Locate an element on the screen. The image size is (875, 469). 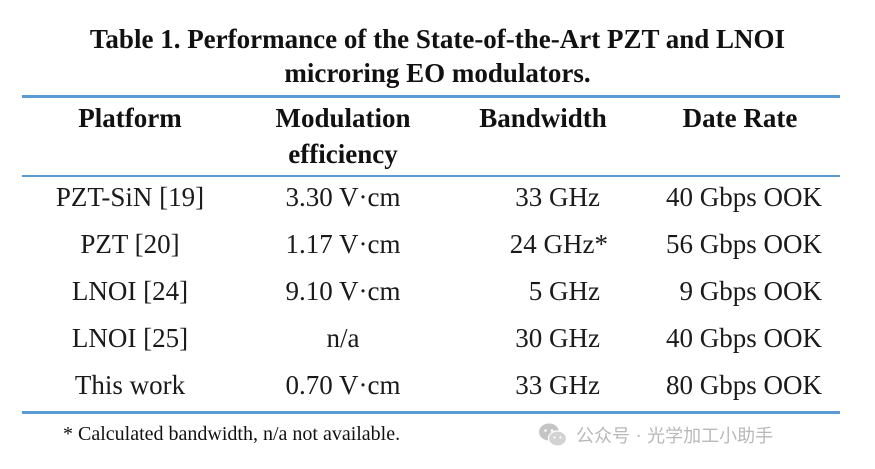
cell-modulation: 3.30 V·cm is located at coordinates (343, 197).